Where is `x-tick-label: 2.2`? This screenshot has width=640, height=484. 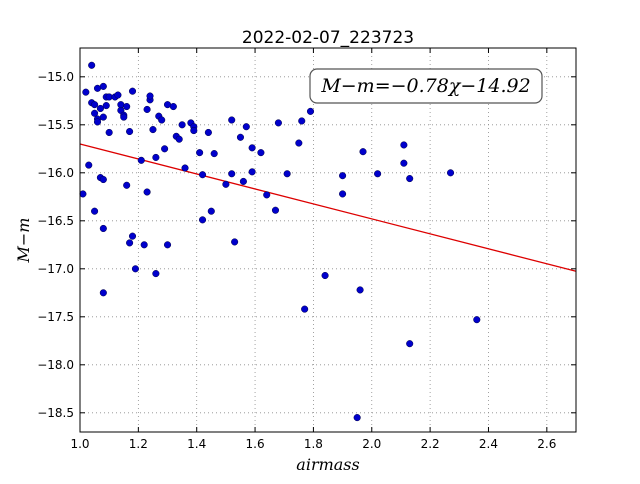
x-tick-label: 2.2 is located at coordinates (430, 444).